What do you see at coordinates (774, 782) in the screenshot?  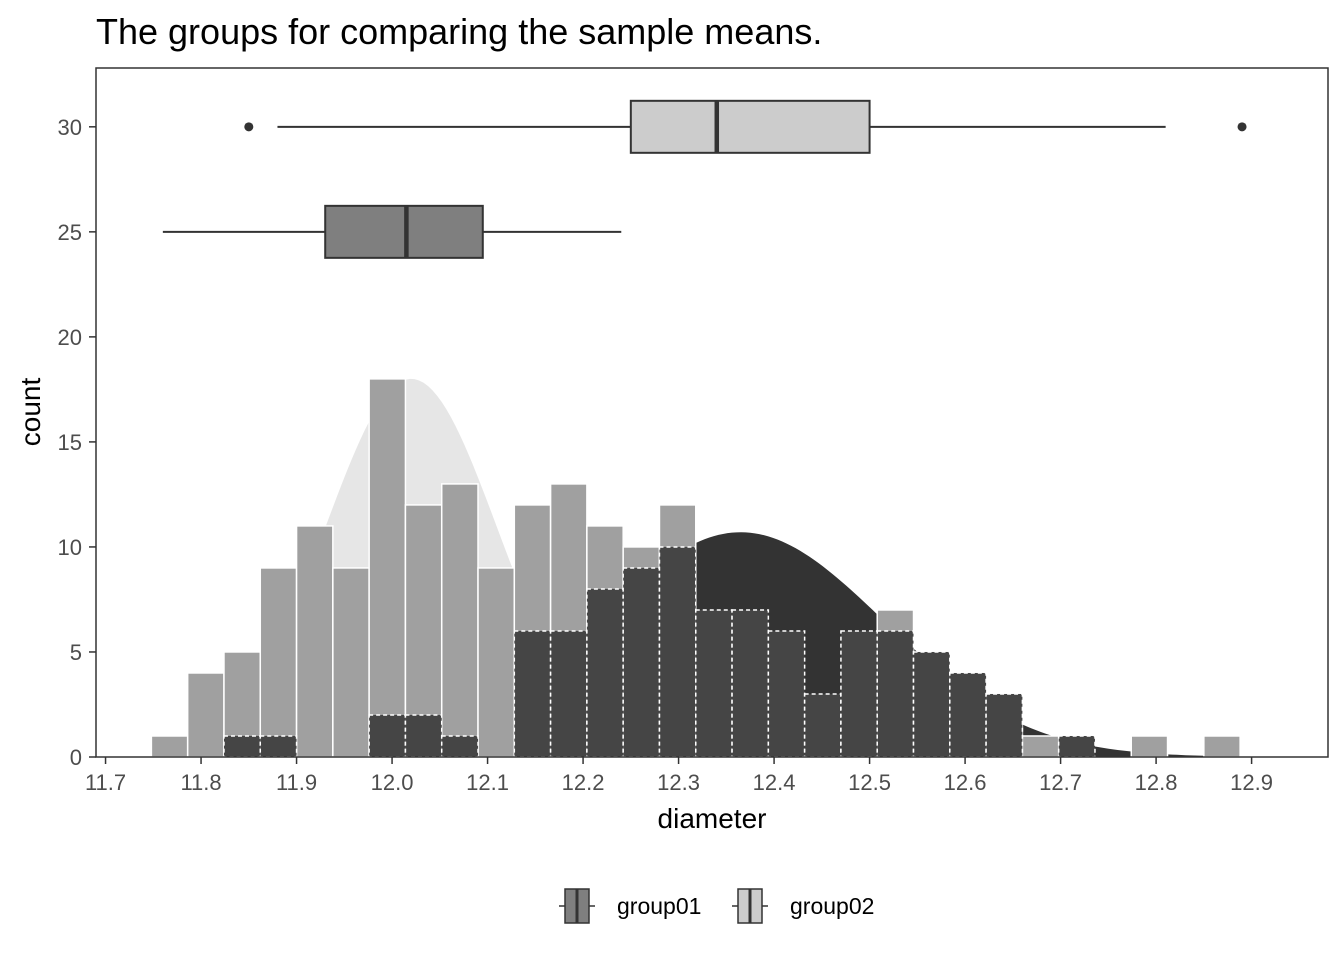 I see `x-tick-label: 12.4` at bounding box center [774, 782].